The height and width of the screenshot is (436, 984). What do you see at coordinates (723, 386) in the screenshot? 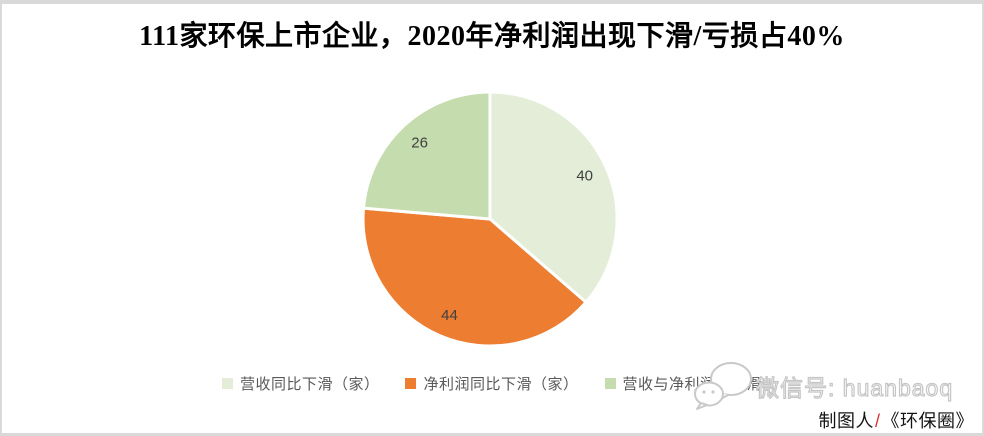
I see `wechat-icon` at bounding box center [723, 386].